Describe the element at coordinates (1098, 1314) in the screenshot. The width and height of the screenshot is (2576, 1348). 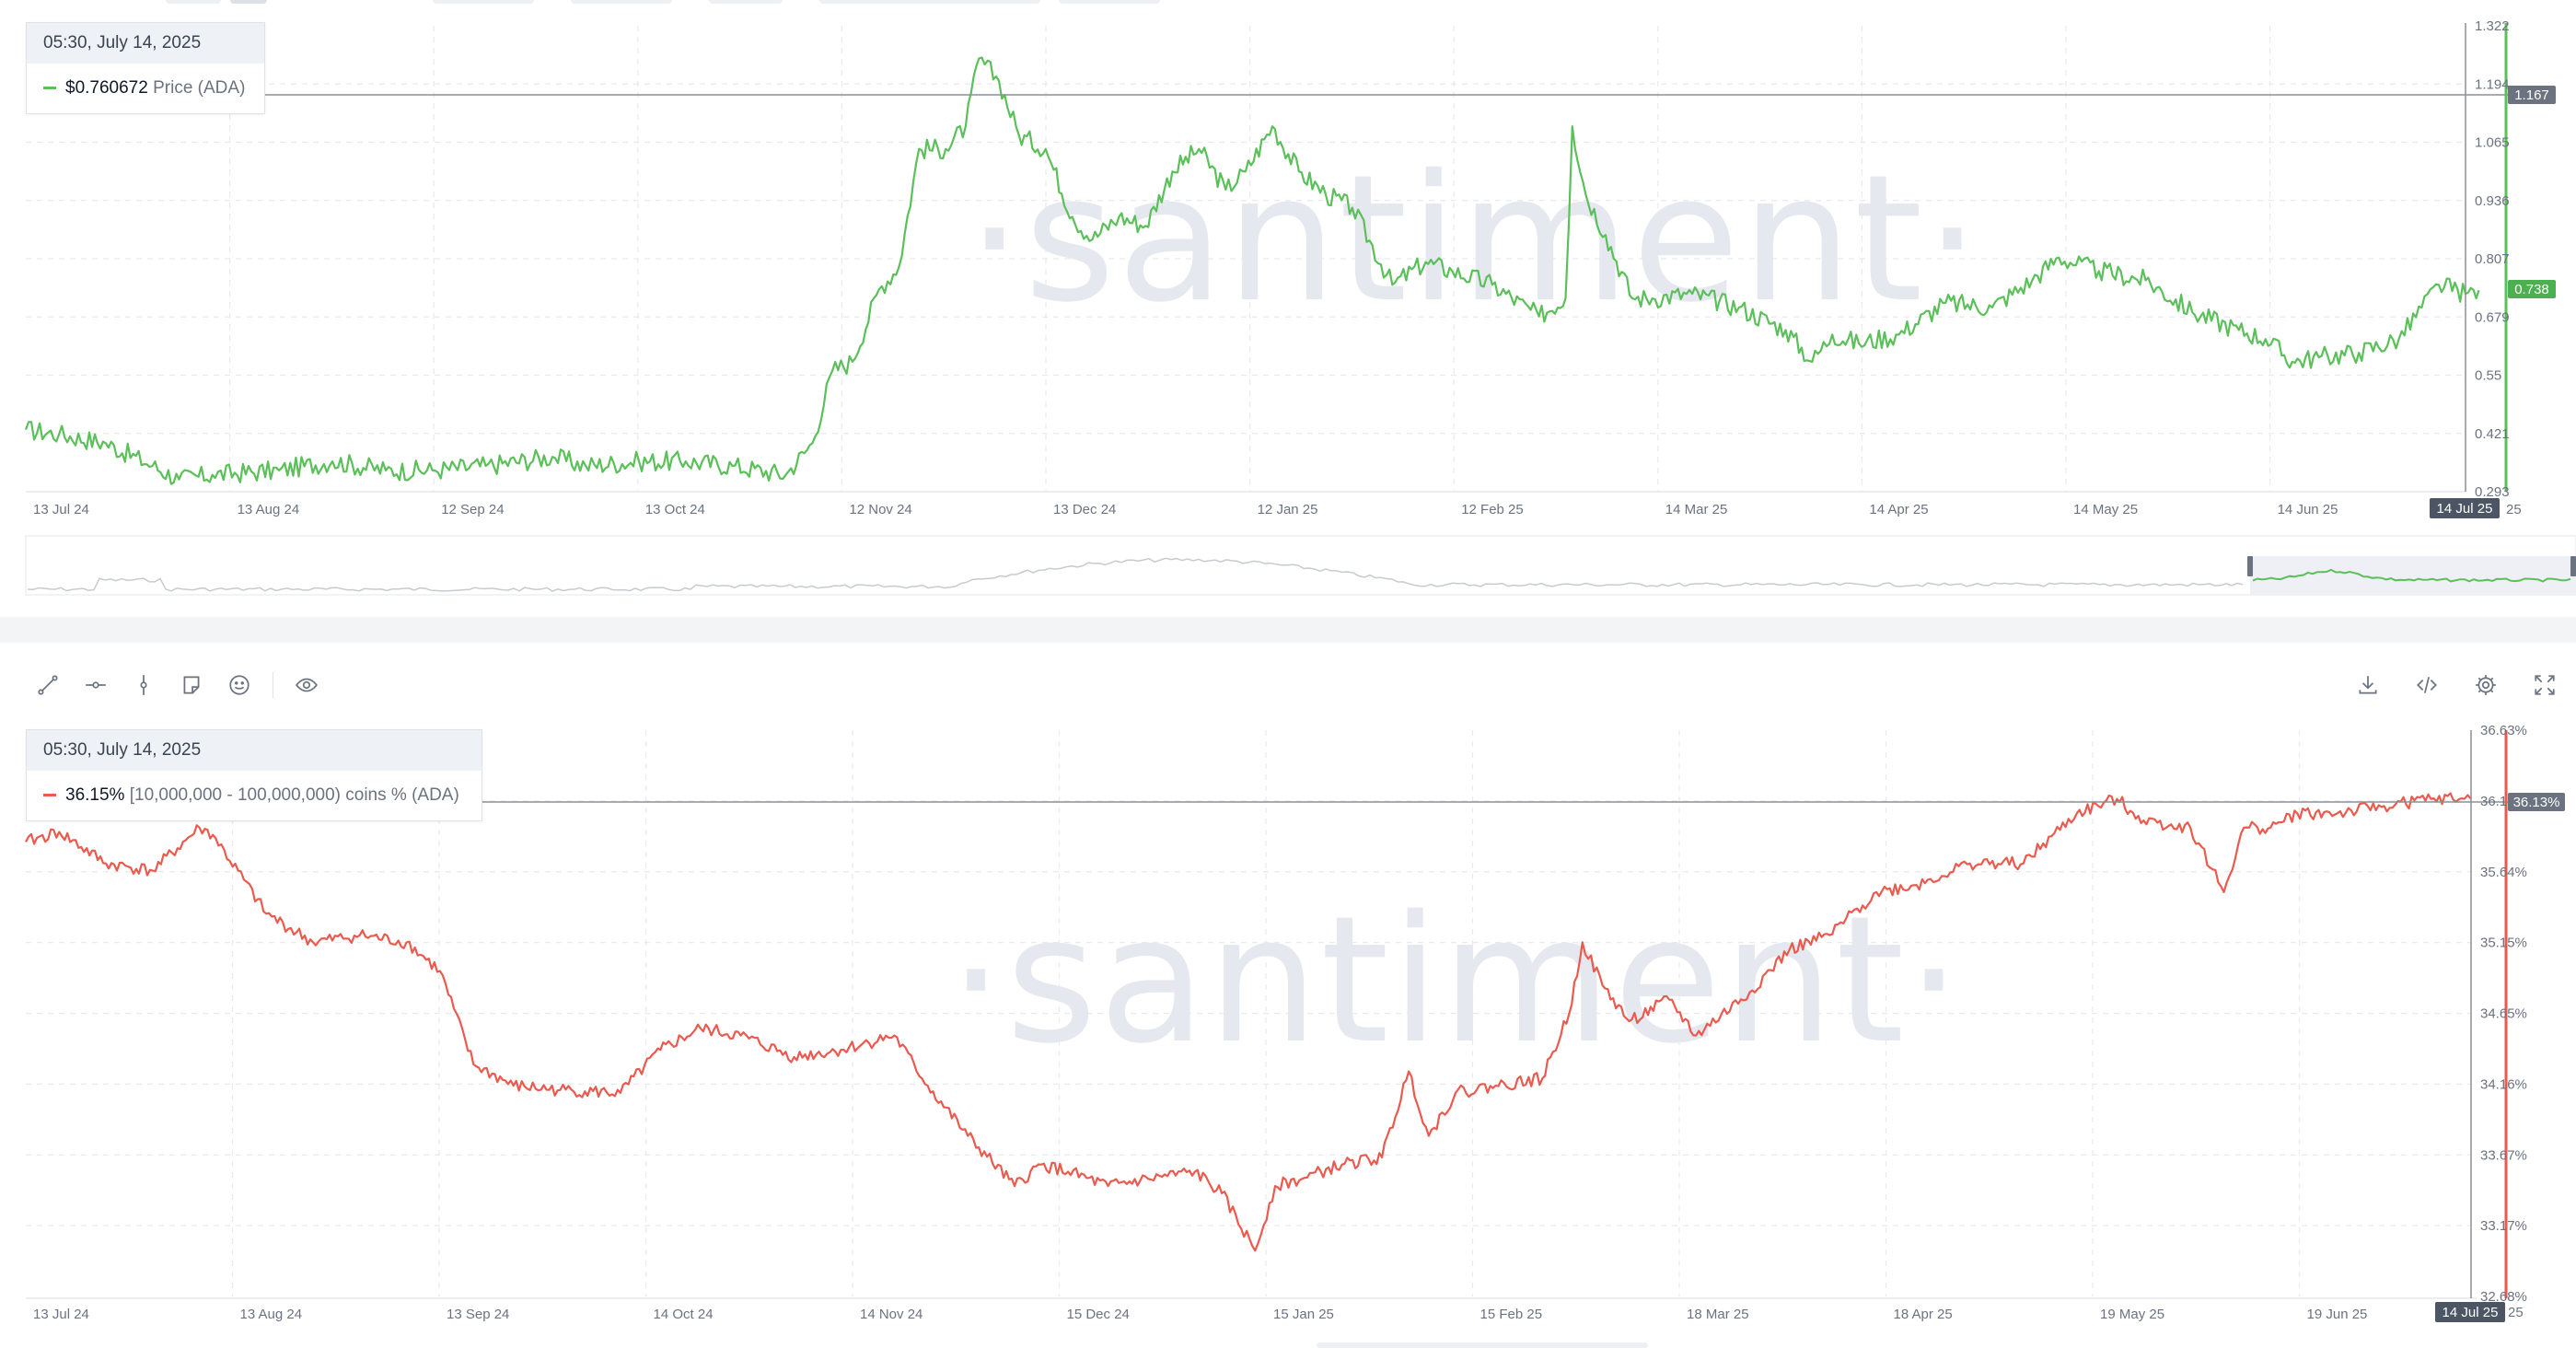
I see `x-tick-label: 15 Dec 24` at that location.